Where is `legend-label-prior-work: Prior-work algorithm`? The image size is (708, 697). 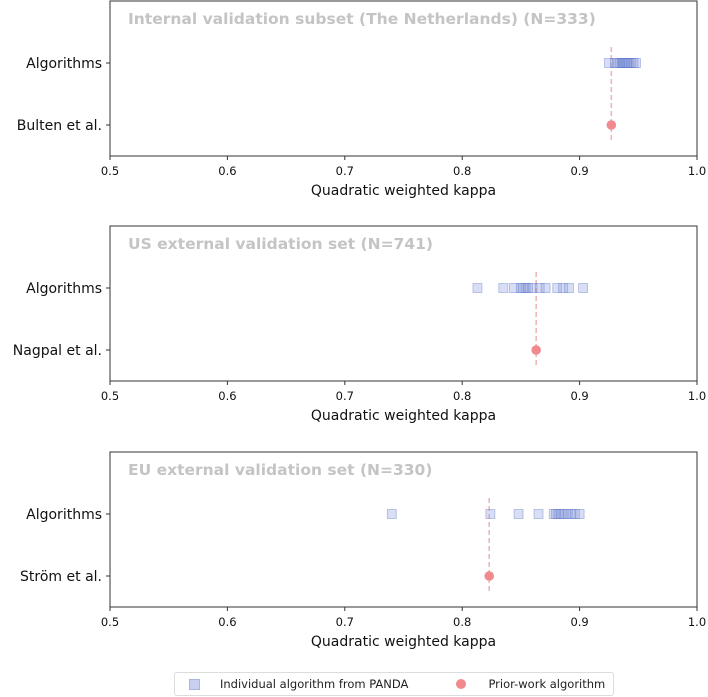 legend-label-prior-work: Prior-work algorithm is located at coordinates (547, 684).